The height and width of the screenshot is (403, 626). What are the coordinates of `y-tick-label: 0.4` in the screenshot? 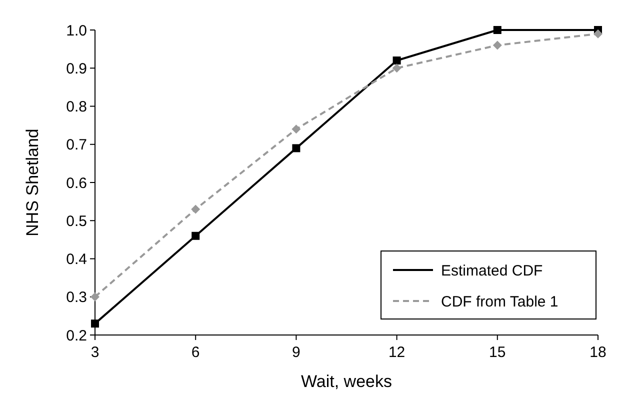 It's located at (76, 259).